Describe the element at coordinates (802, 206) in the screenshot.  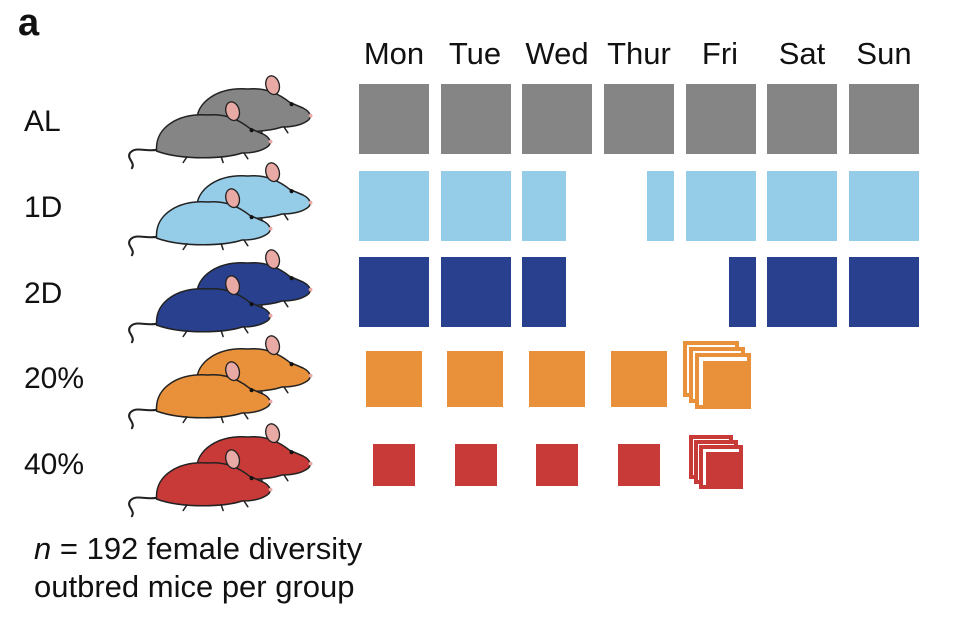
I see `schedule-block-1d-sat` at that location.